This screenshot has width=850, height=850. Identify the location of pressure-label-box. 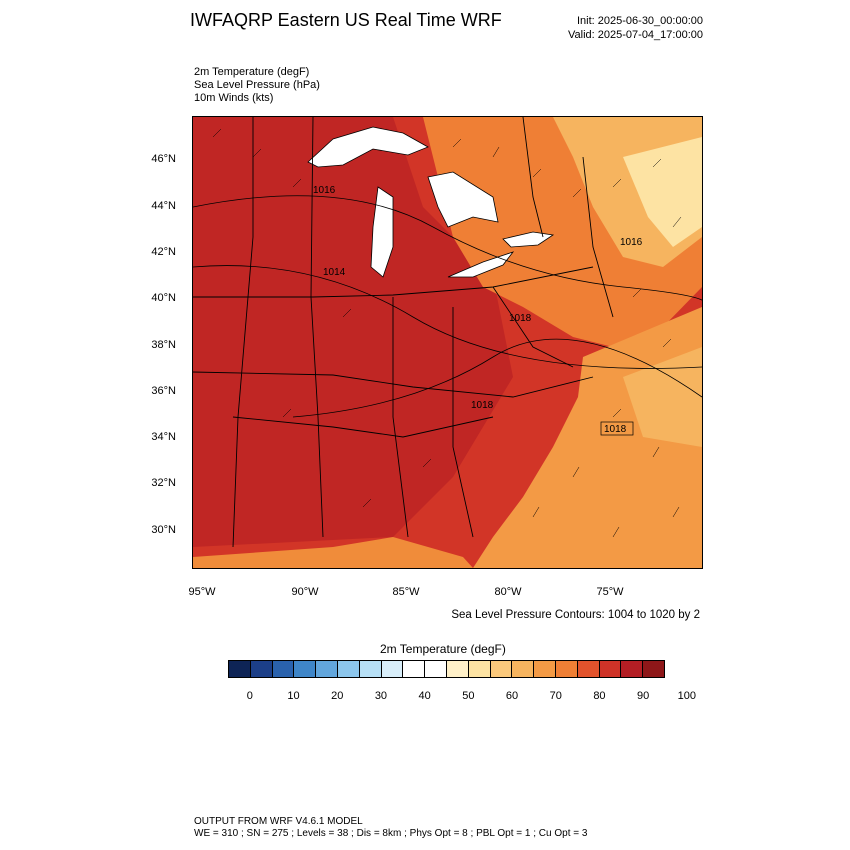
(617, 428).